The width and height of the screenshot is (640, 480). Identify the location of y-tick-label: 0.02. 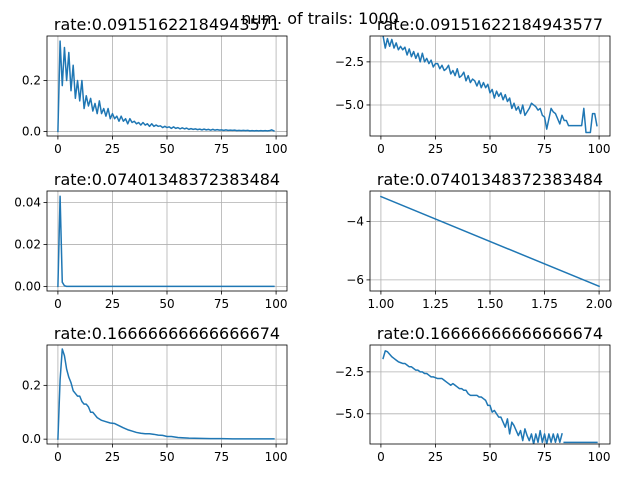
(27, 244).